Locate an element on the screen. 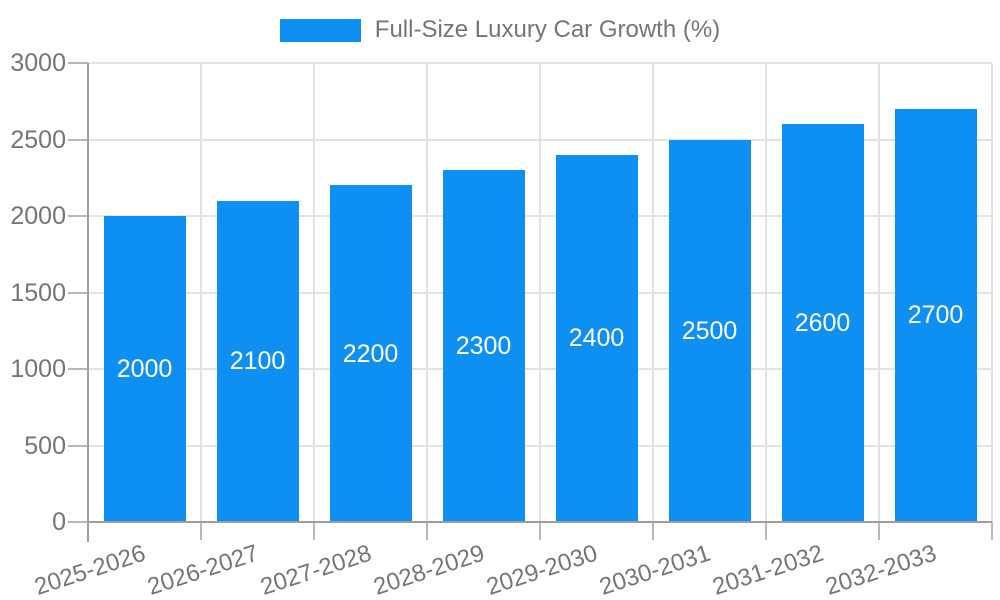  x-axis-line is located at coordinates (540, 522).